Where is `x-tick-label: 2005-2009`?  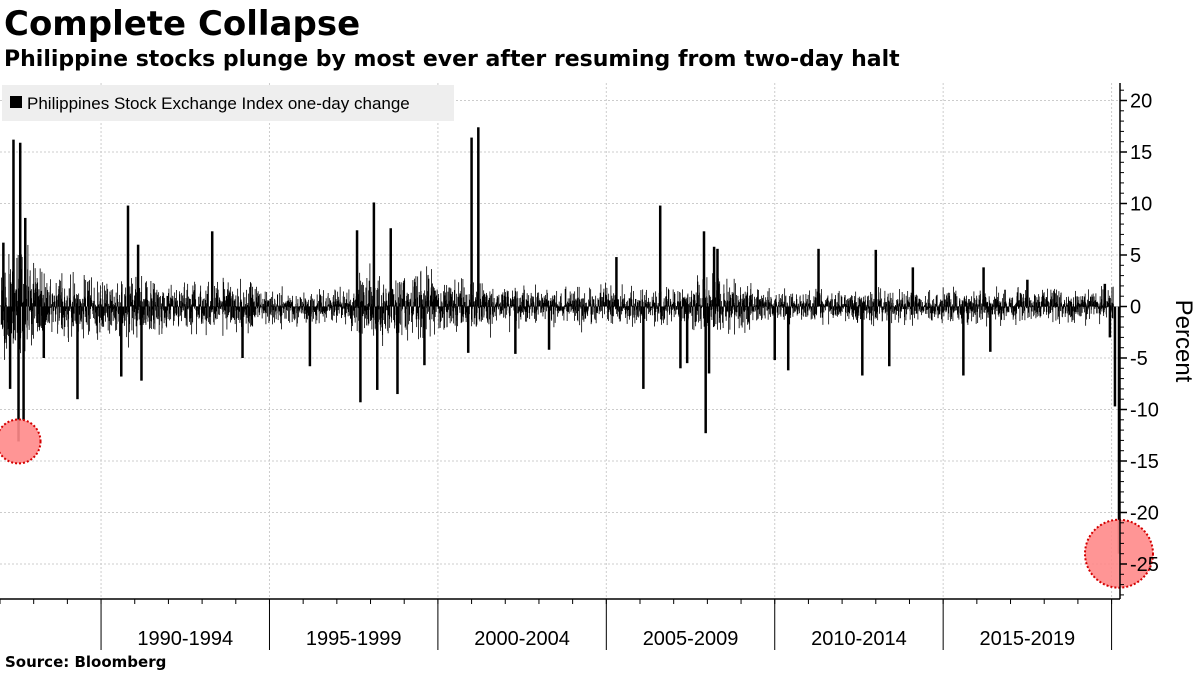
x-tick-label: 2005-2009 is located at coordinates (691, 639).